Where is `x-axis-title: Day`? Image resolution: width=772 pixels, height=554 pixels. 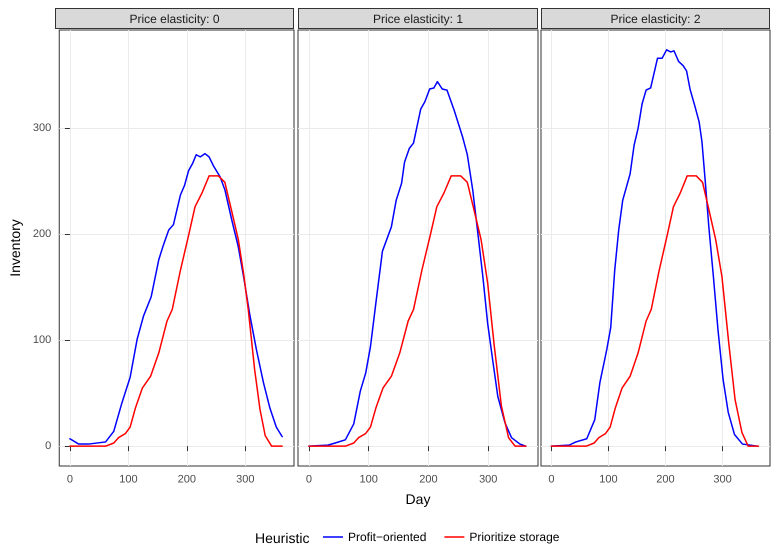
x-axis-title: Day is located at coordinates (418, 499).